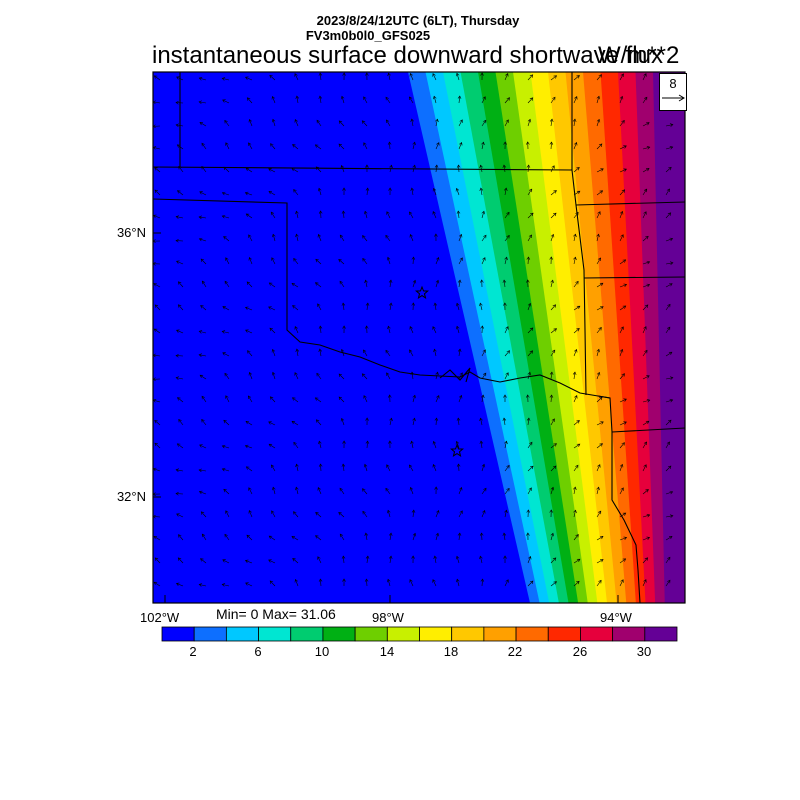 This screenshot has height=800, width=800. What do you see at coordinates (210, 634) in the screenshot?
I see `colorbar-swatch` at bounding box center [210, 634].